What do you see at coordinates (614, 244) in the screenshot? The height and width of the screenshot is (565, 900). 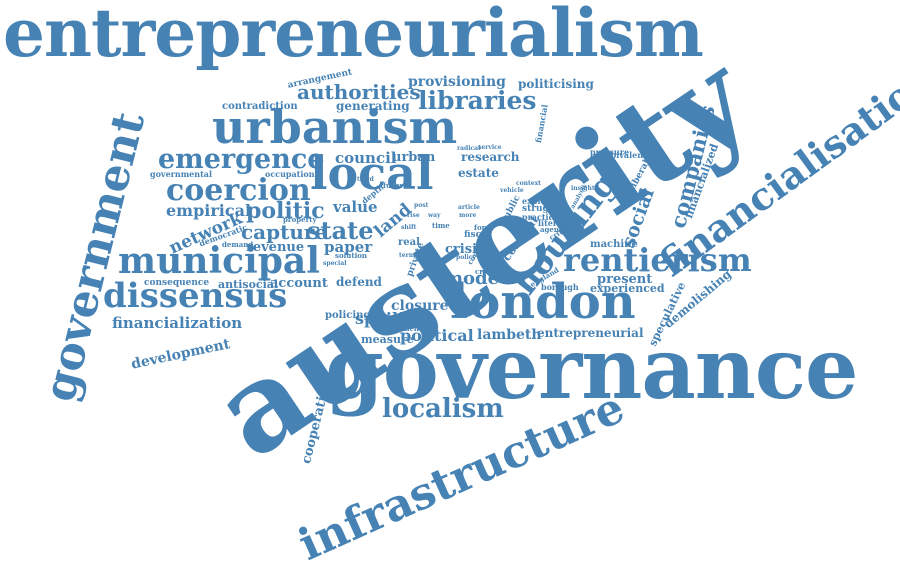 I see `word-machine: machine` at bounding box center [614, 244].